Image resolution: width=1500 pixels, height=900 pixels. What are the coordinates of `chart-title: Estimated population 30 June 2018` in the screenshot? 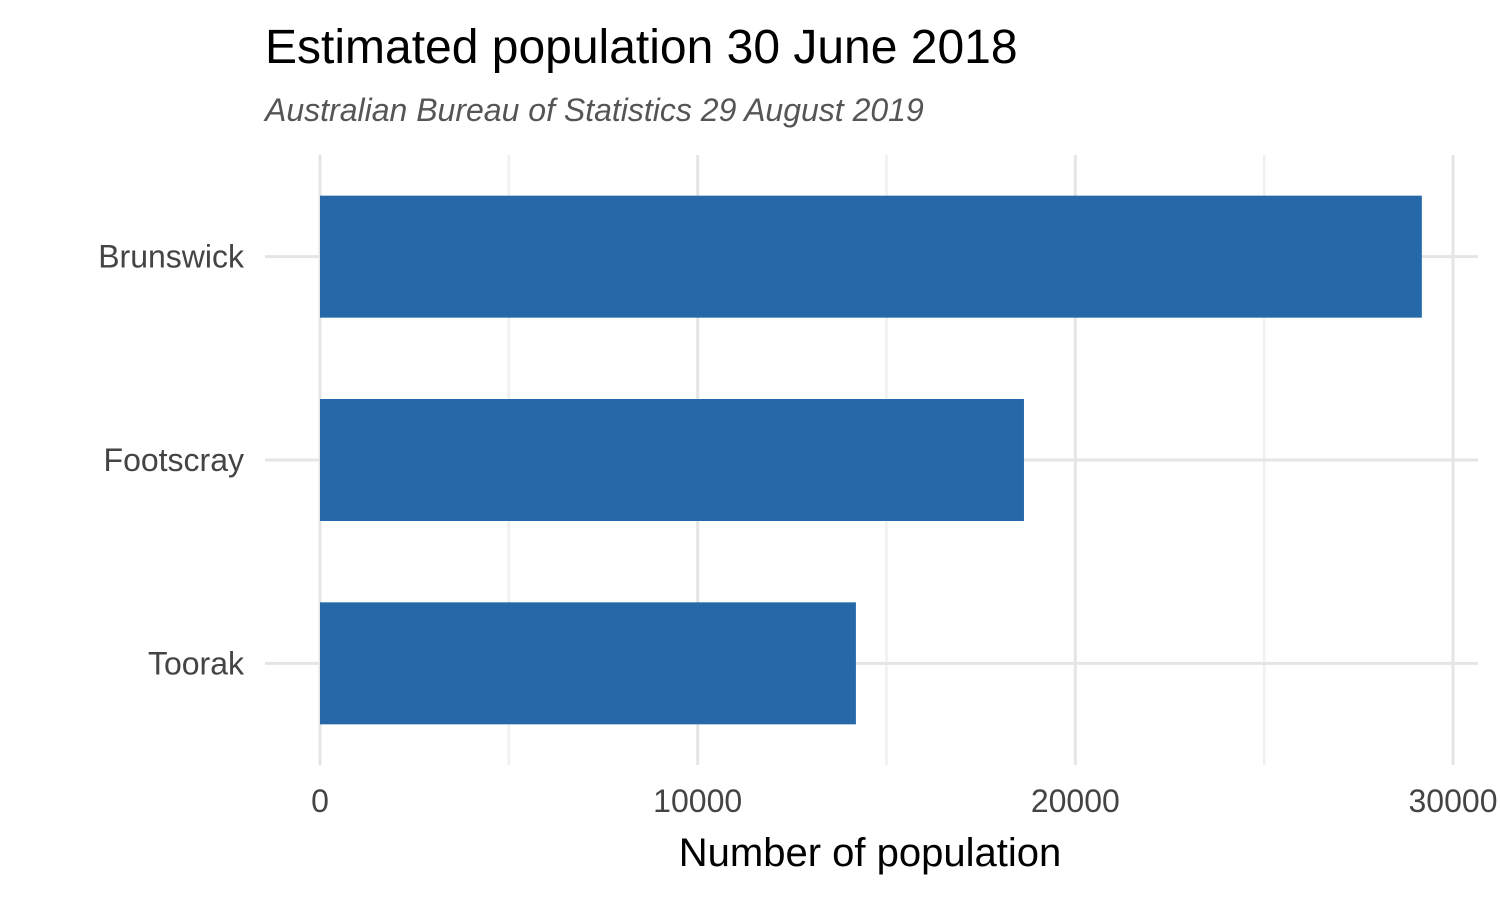 It's located at (641, 47).